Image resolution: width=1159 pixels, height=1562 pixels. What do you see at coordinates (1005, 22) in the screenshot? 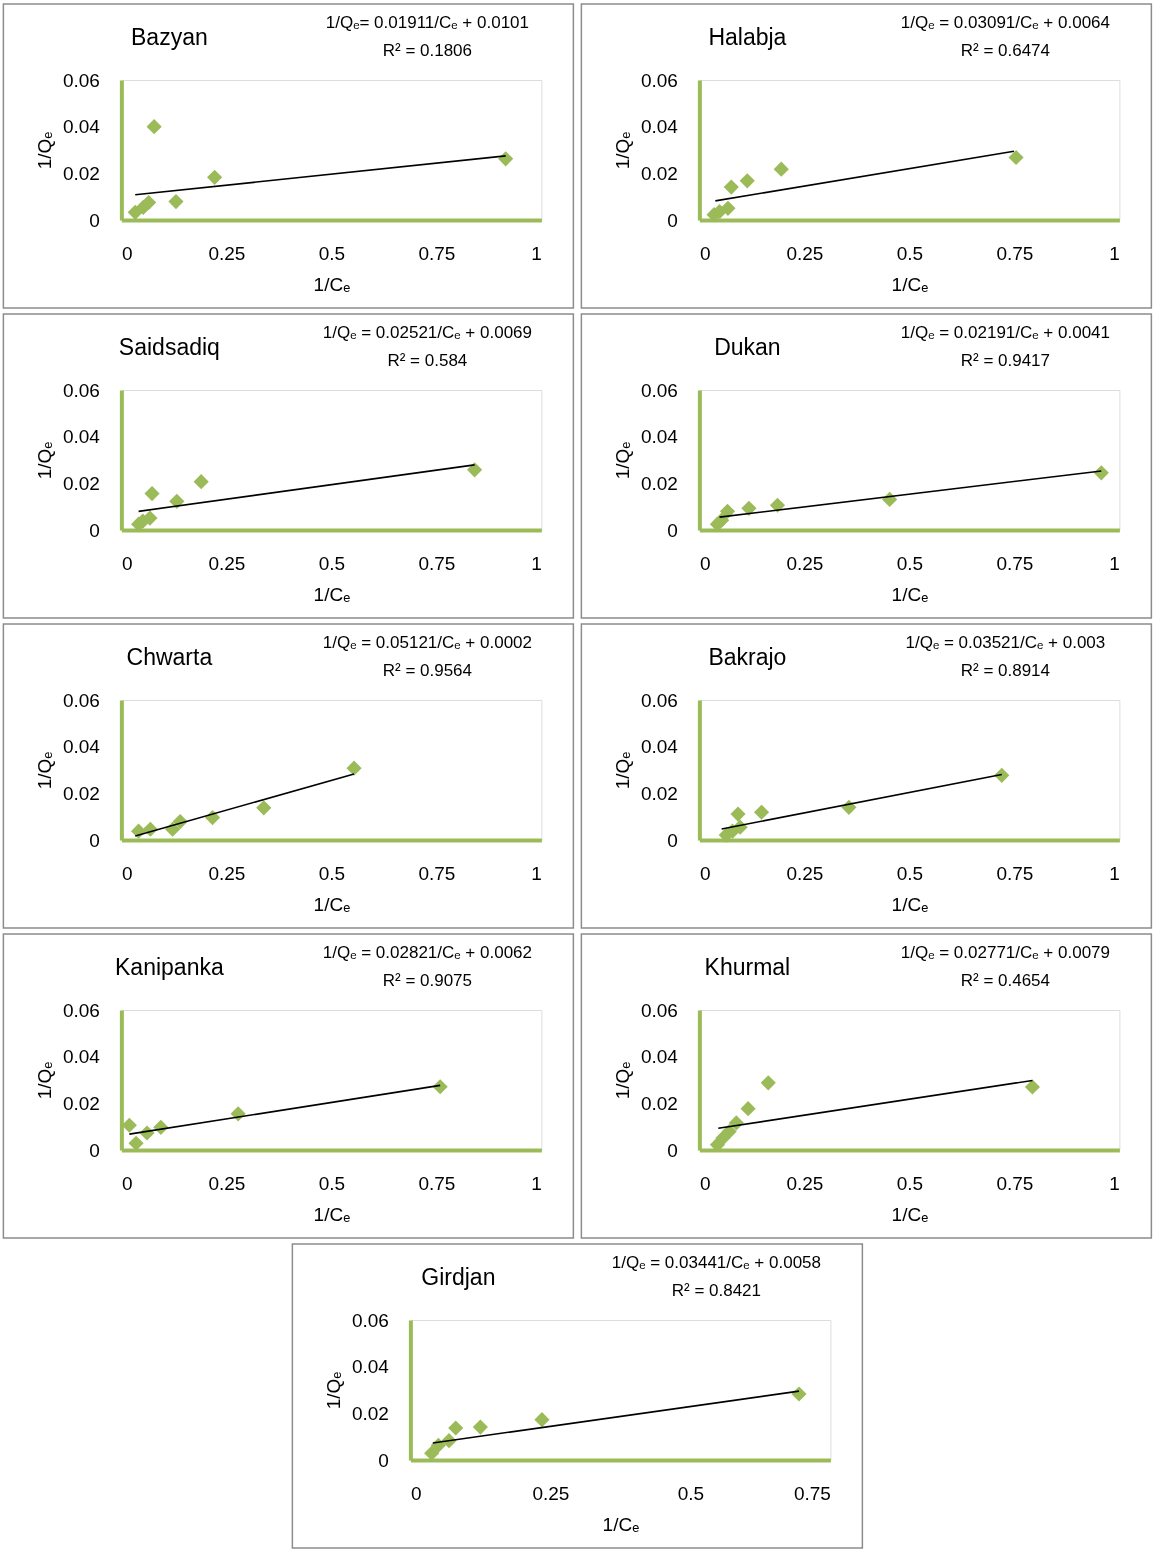
I see `text: 1/Qₑ = 0.03091/Cₑ + 0.0064` at bounding box center [1005, 22].